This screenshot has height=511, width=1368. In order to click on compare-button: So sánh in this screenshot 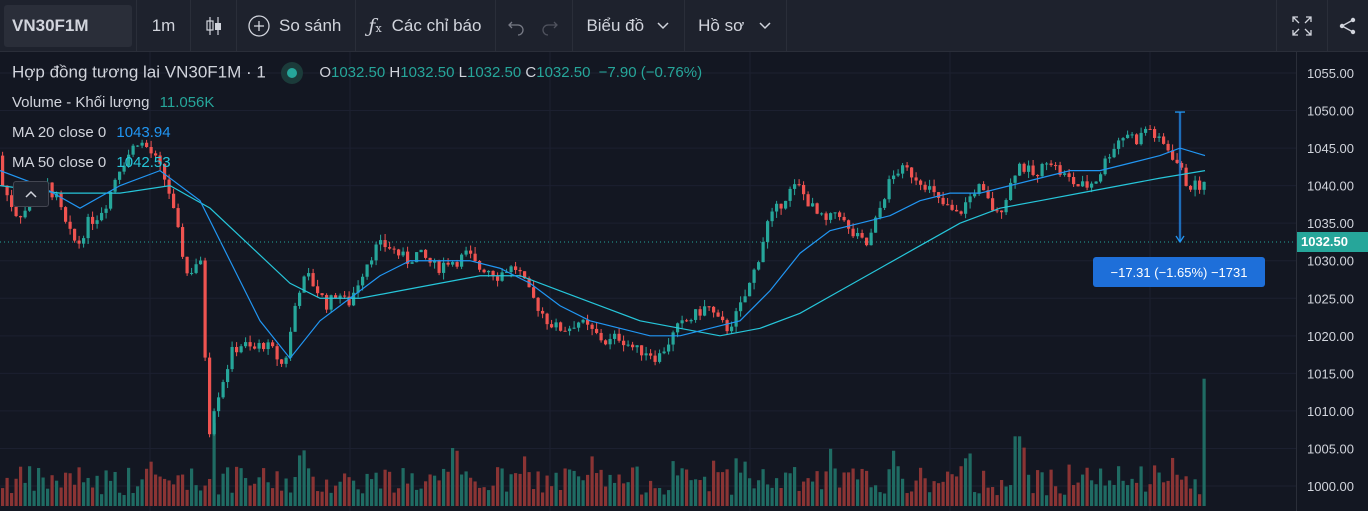, I will do `click(296, 25)`.